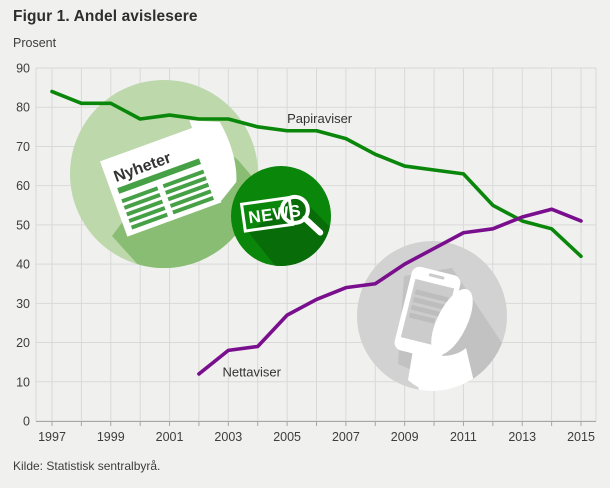 This screenshot has height=488, width=610. Describe the element at coordinates (168, 199) in the screenshot. I see `newspaper-text-lines` at that location.